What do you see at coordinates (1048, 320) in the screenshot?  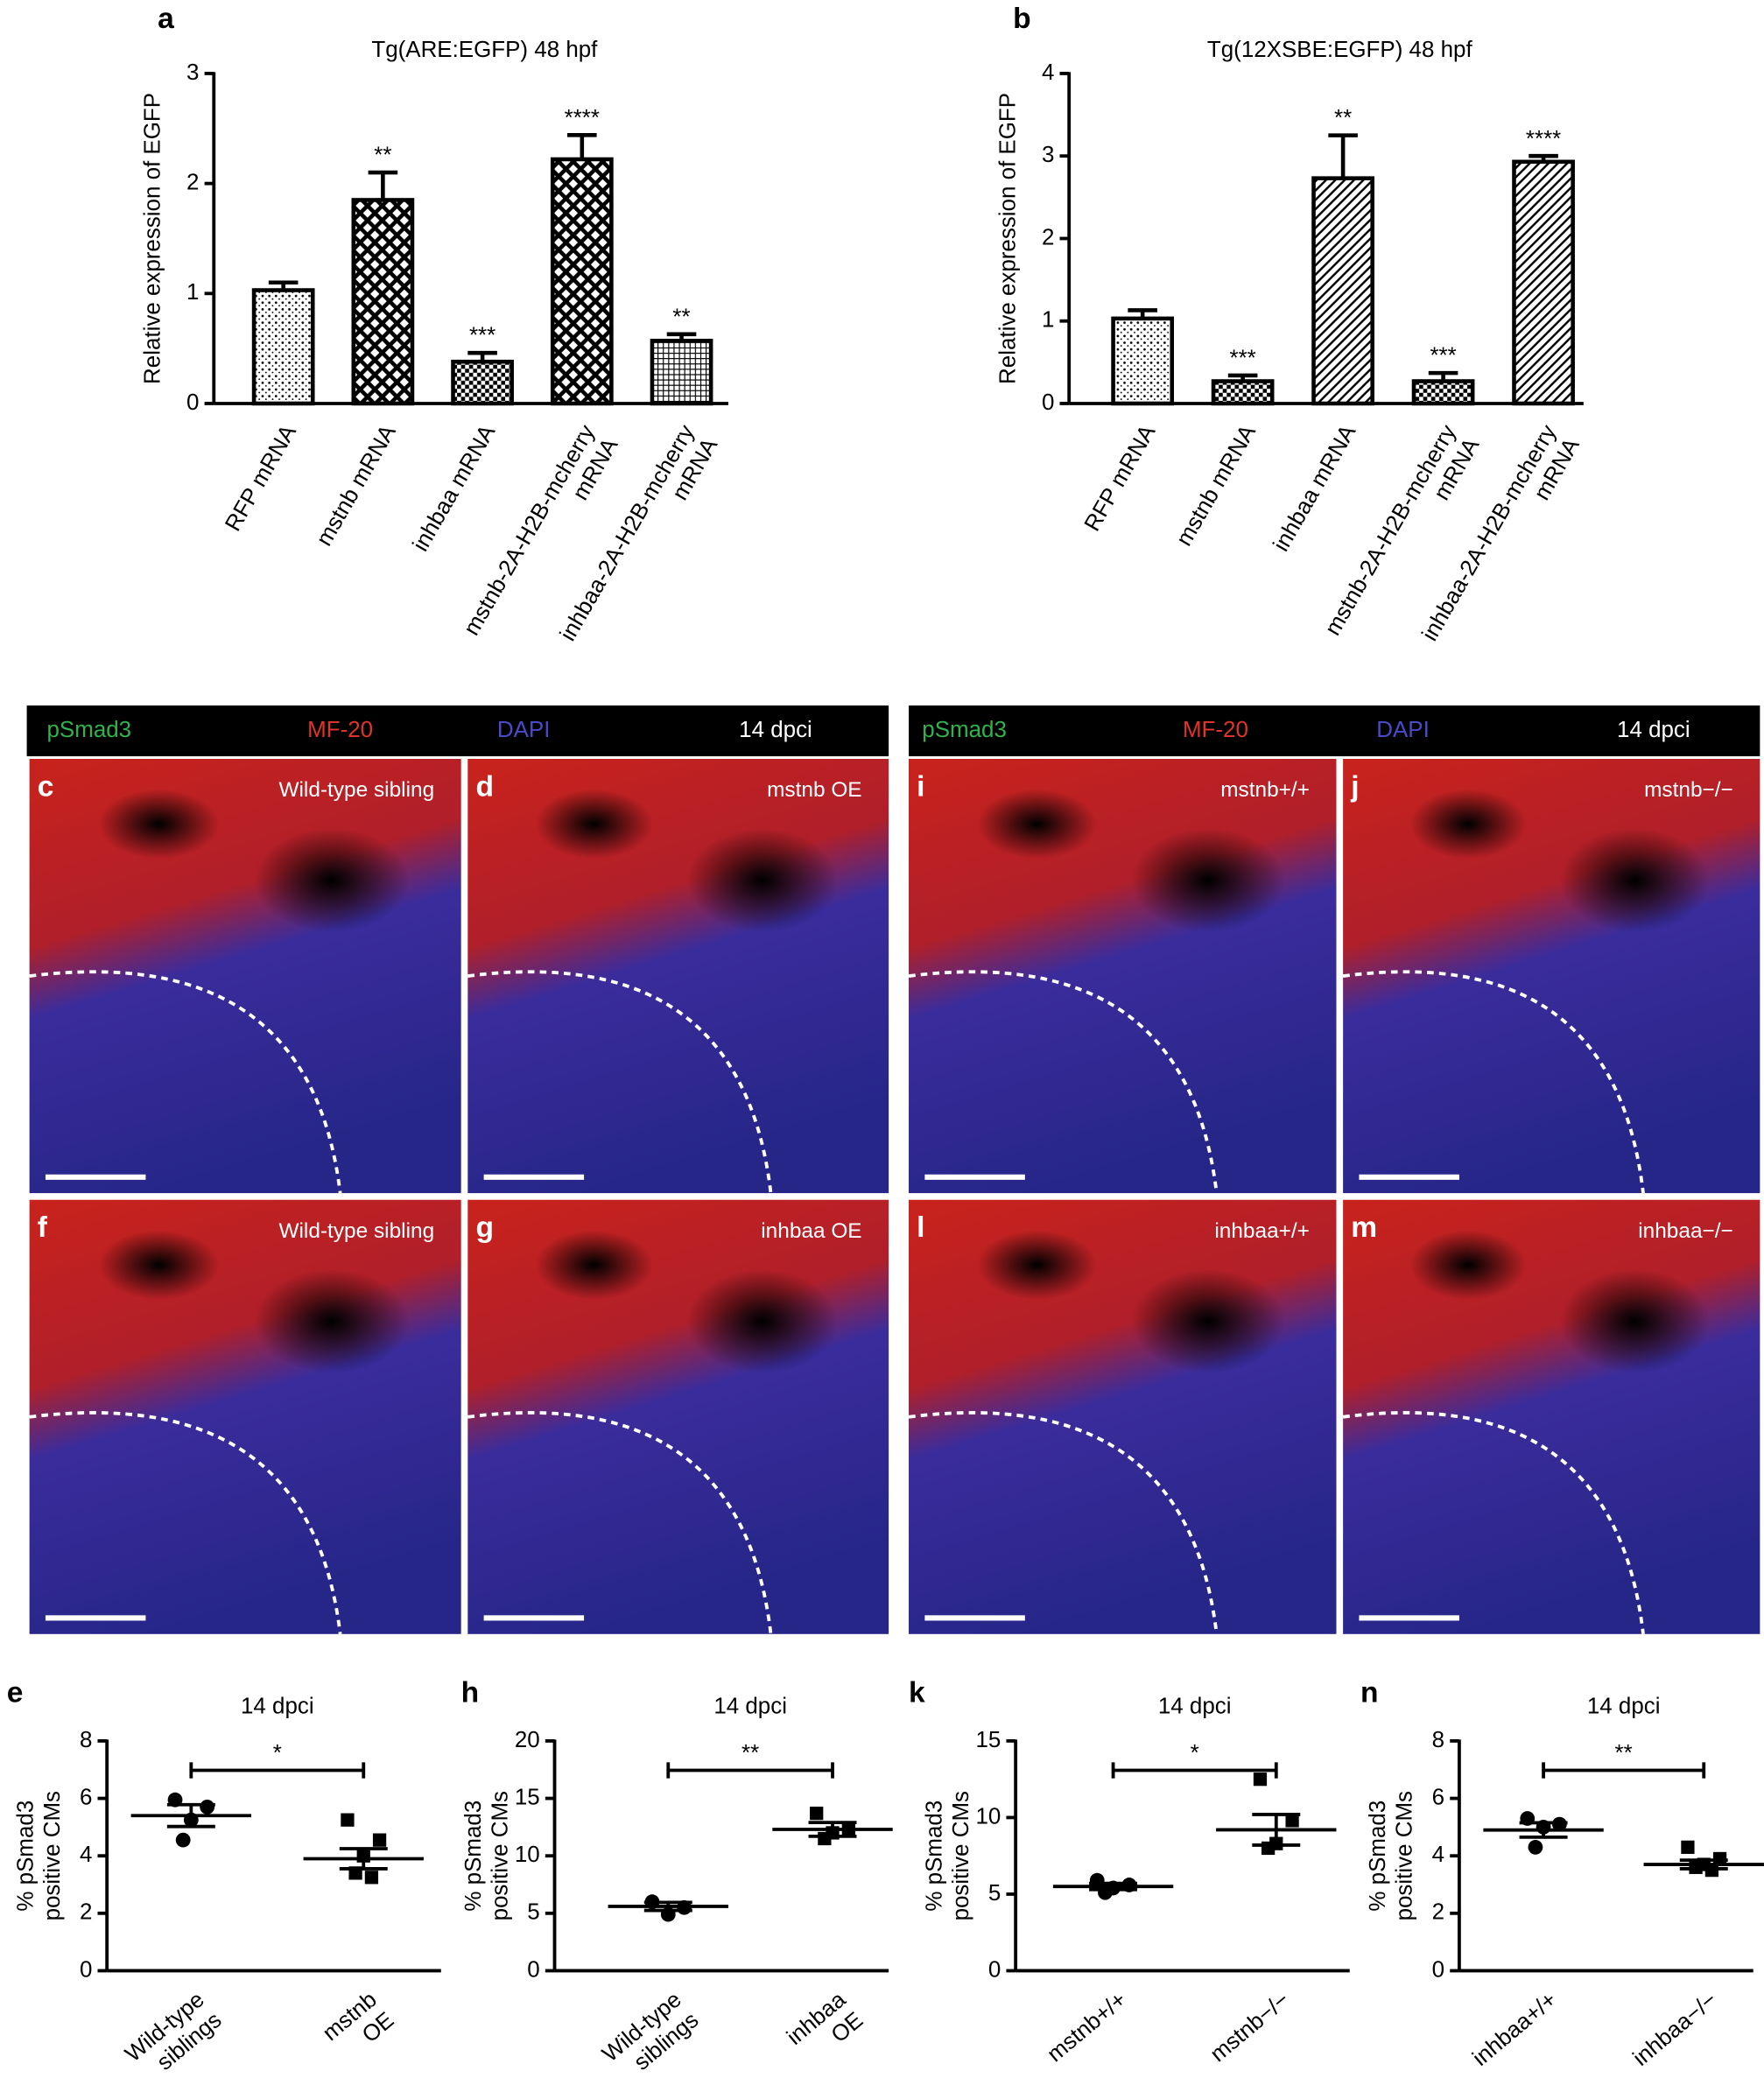 I see `y-tick-label: 1` at bounding box center [1048, 320].